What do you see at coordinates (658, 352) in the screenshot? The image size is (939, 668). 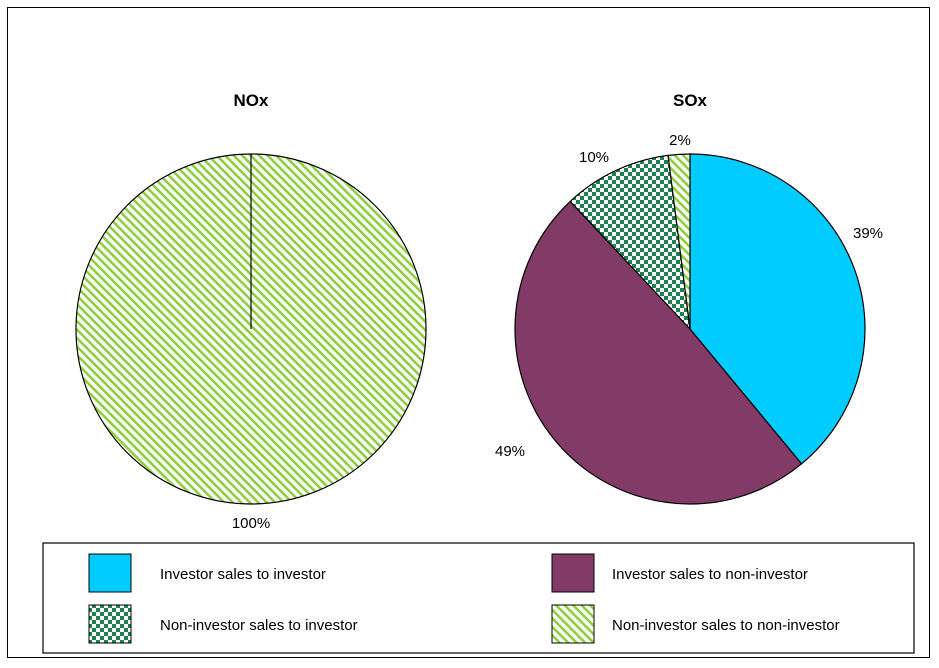 I see `sox-slice-investor-sales-to-non-investor` at bounding box center [658, 352].